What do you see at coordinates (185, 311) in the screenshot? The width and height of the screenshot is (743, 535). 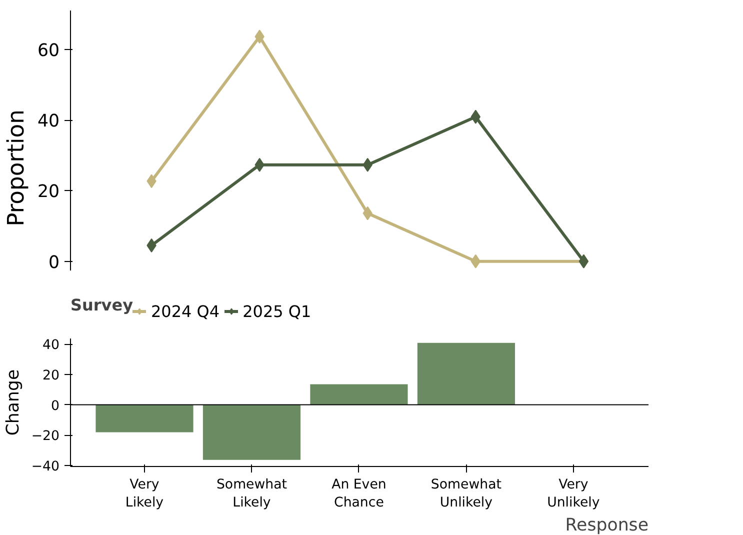 I see `legend-label: 2024 Q4` at bounding box center [185, 311].